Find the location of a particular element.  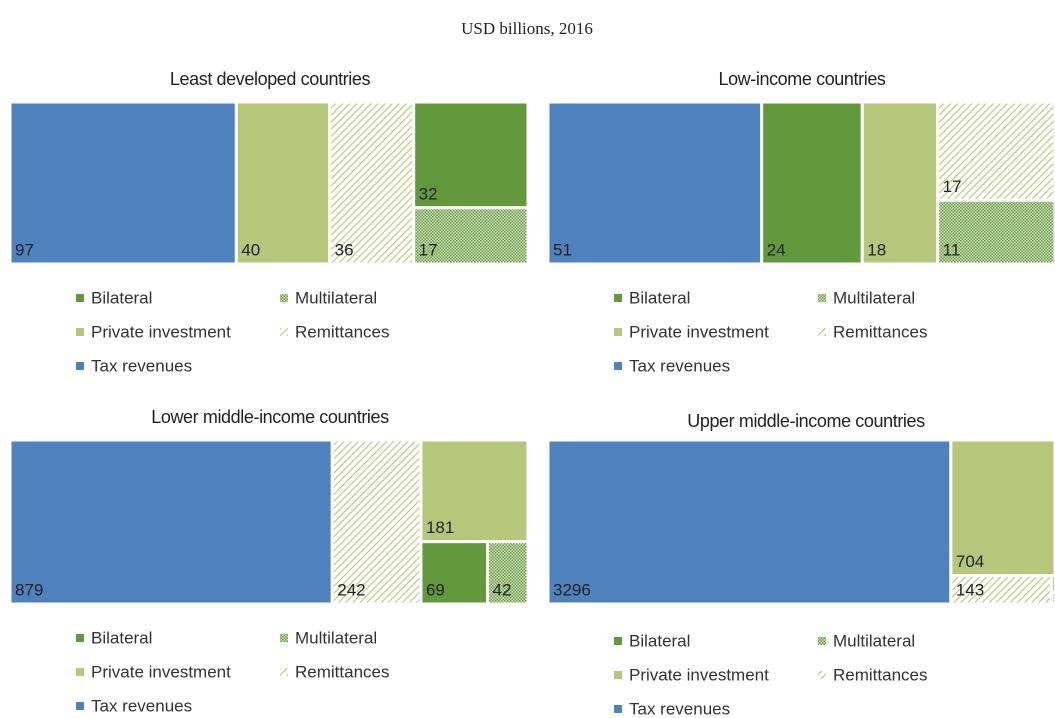

value-label: 704 is located at coordinates (970, 561).